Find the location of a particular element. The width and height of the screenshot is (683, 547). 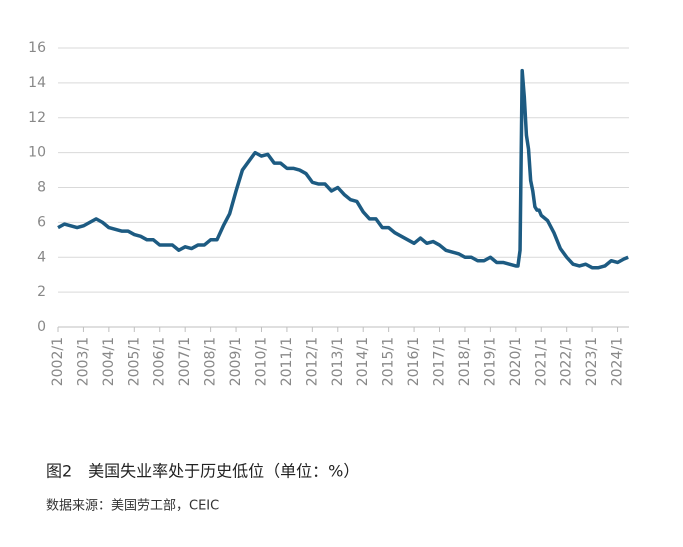

y-tick-label: 2 is located at coordinates (41, 292).